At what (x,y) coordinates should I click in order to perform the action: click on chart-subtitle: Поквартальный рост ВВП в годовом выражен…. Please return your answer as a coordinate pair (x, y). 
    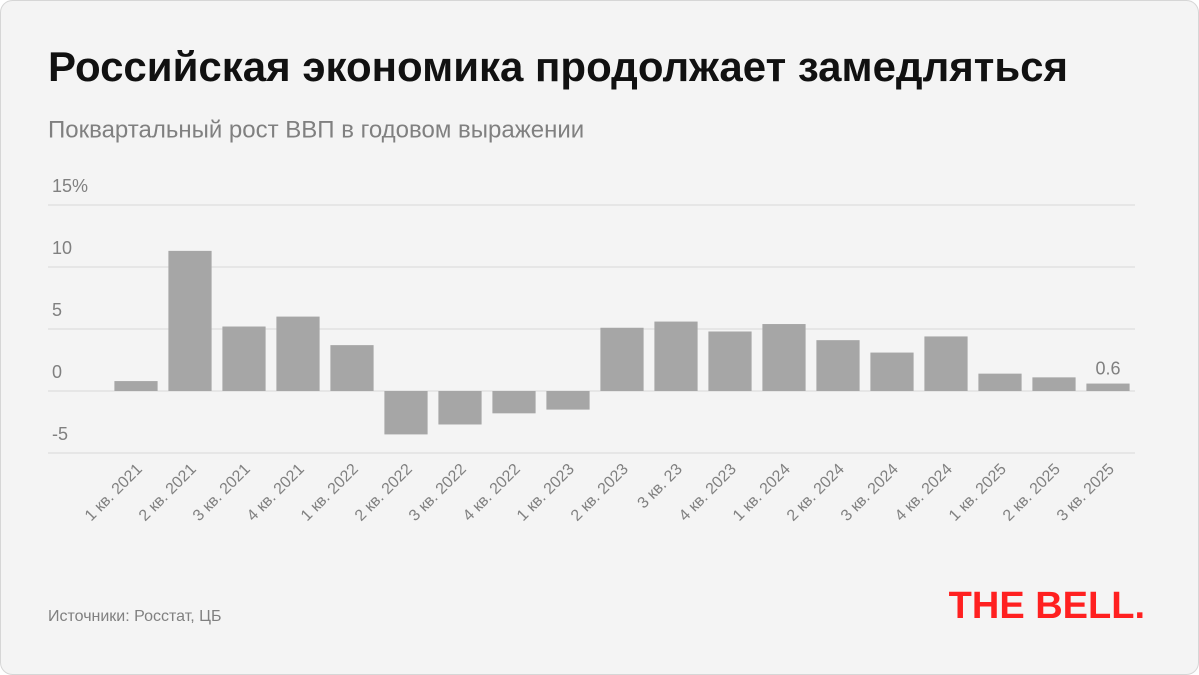
    Looking at the image, I should click on (316, 129).